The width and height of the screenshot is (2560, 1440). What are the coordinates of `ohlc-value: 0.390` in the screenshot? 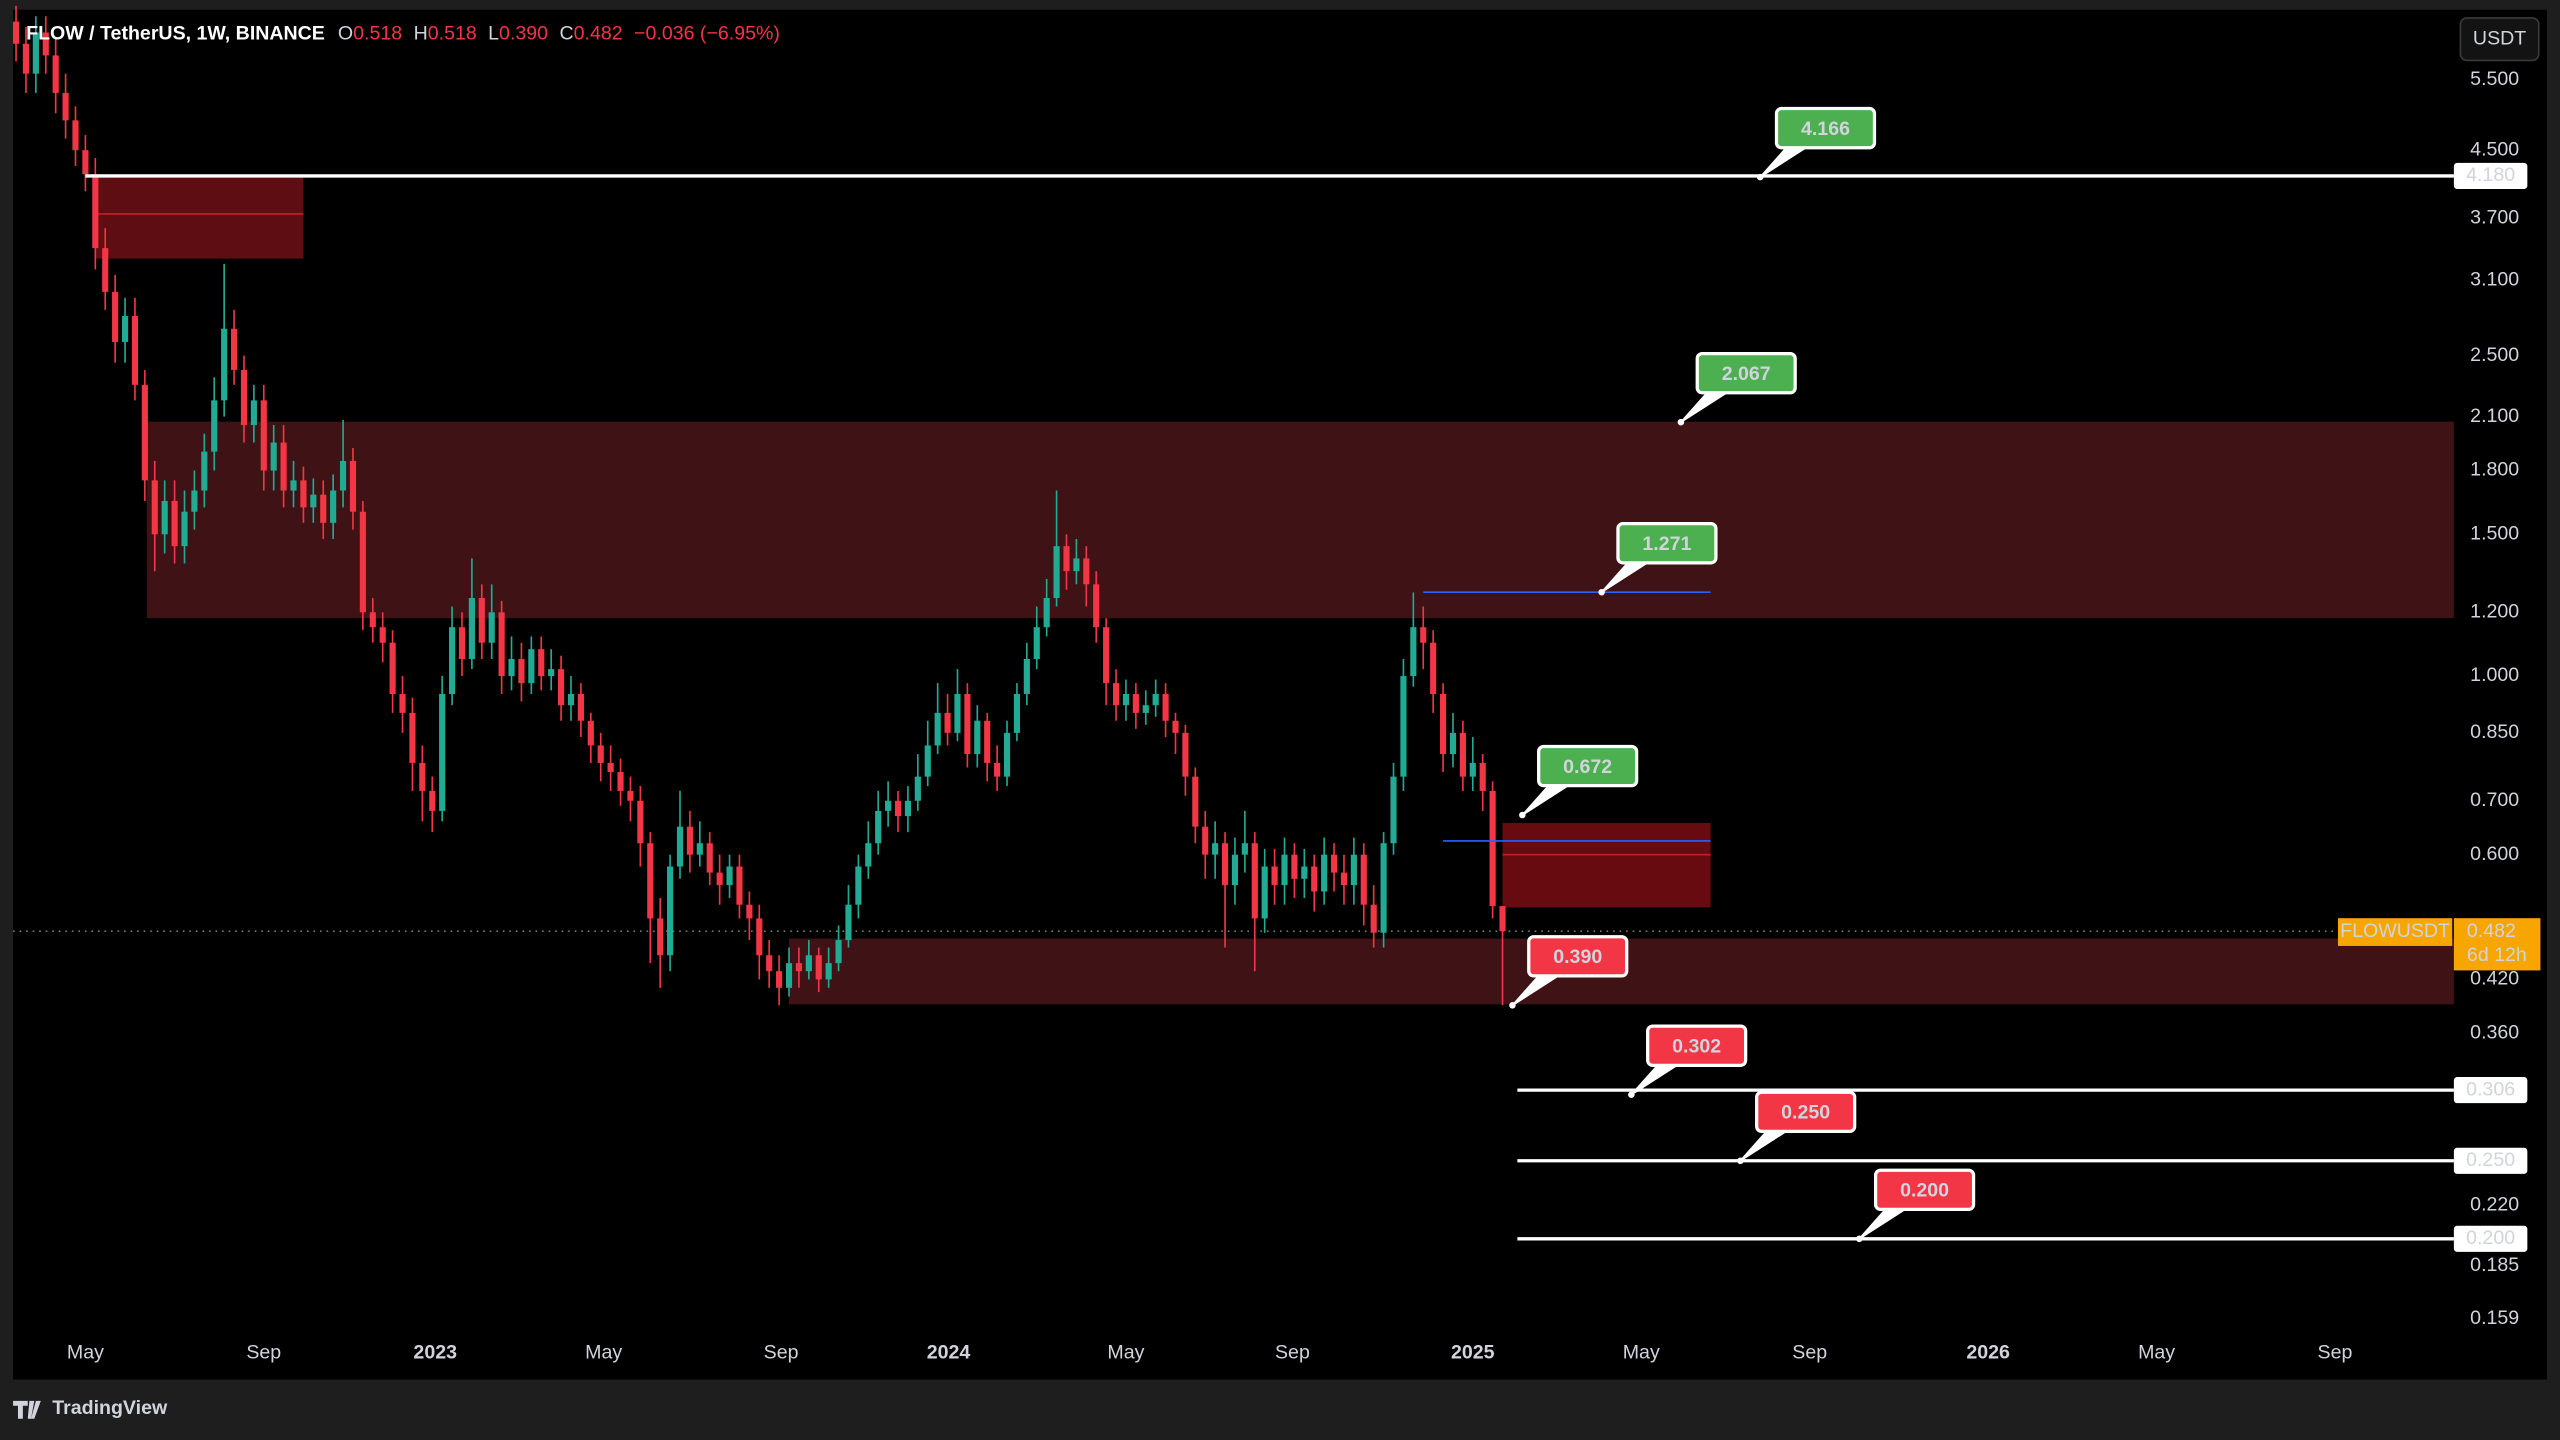 It's located at (523, 33).